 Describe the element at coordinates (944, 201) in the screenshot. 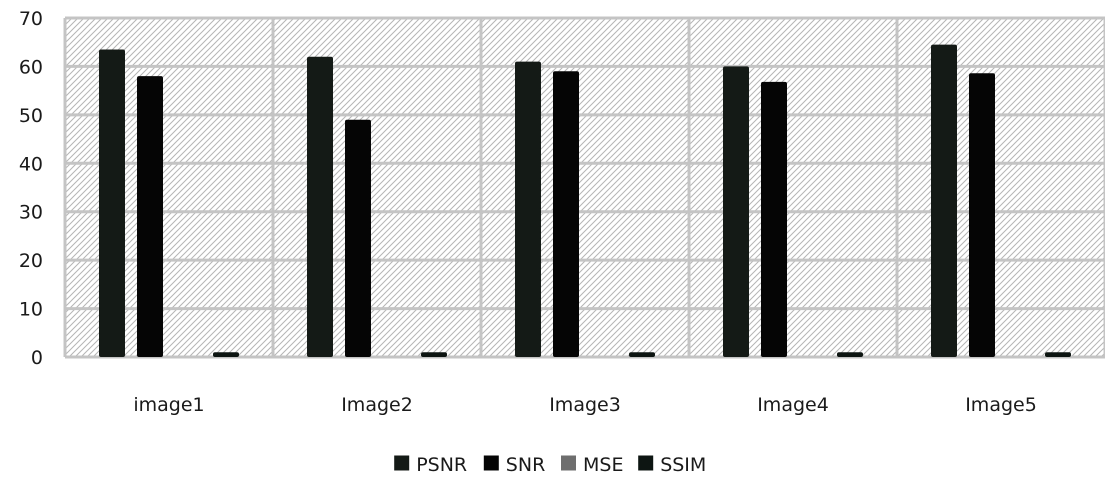

I see `bar-psnr-image5` at that location.